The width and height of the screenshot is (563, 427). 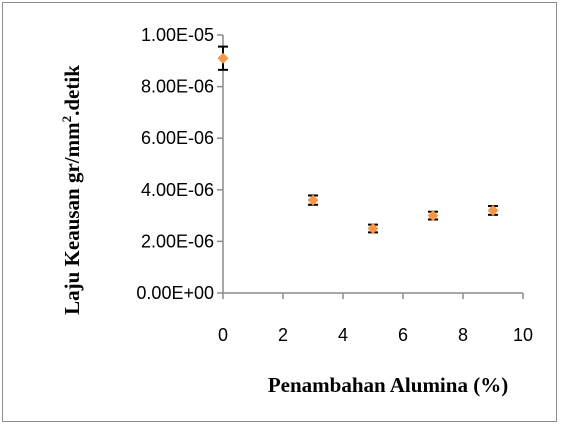 I want to click on x-axis-title: Penambahan Alumina (%), so click(x=388, y=385).